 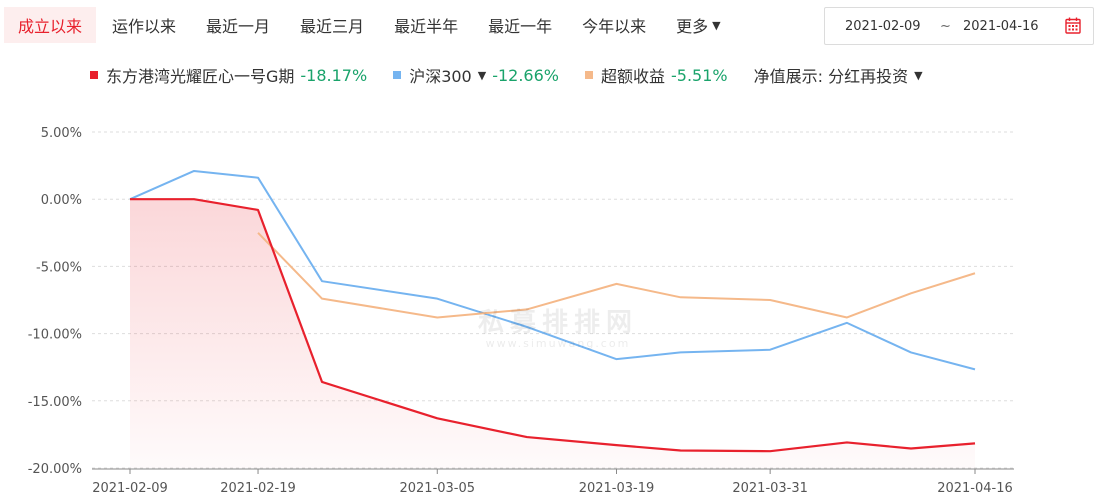 I want to click on tab-more-label: 更多, so click(x=692, y=26).